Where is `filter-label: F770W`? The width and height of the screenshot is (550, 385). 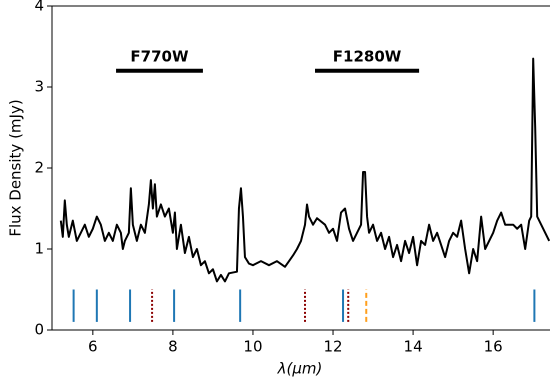
filter-label: F770W is located at coordinates (159, 56).